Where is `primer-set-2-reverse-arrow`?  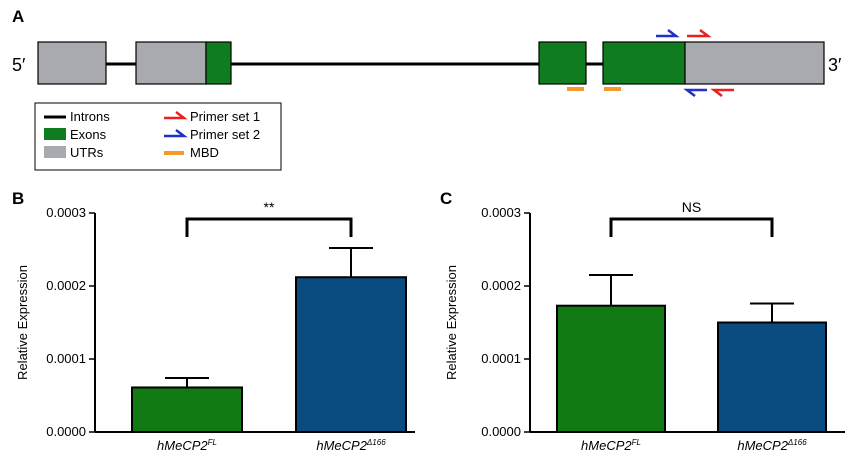 primer-set-2-reverse-arrow is located at coordinates (695, 92).